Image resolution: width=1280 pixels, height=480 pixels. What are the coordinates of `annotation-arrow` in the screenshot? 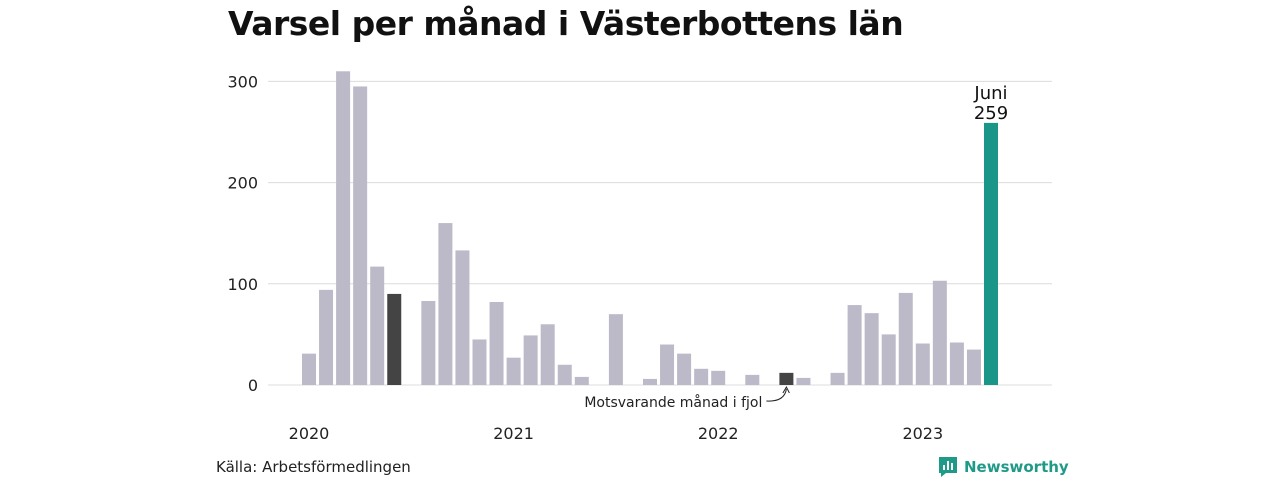 It's located at (776, 395).